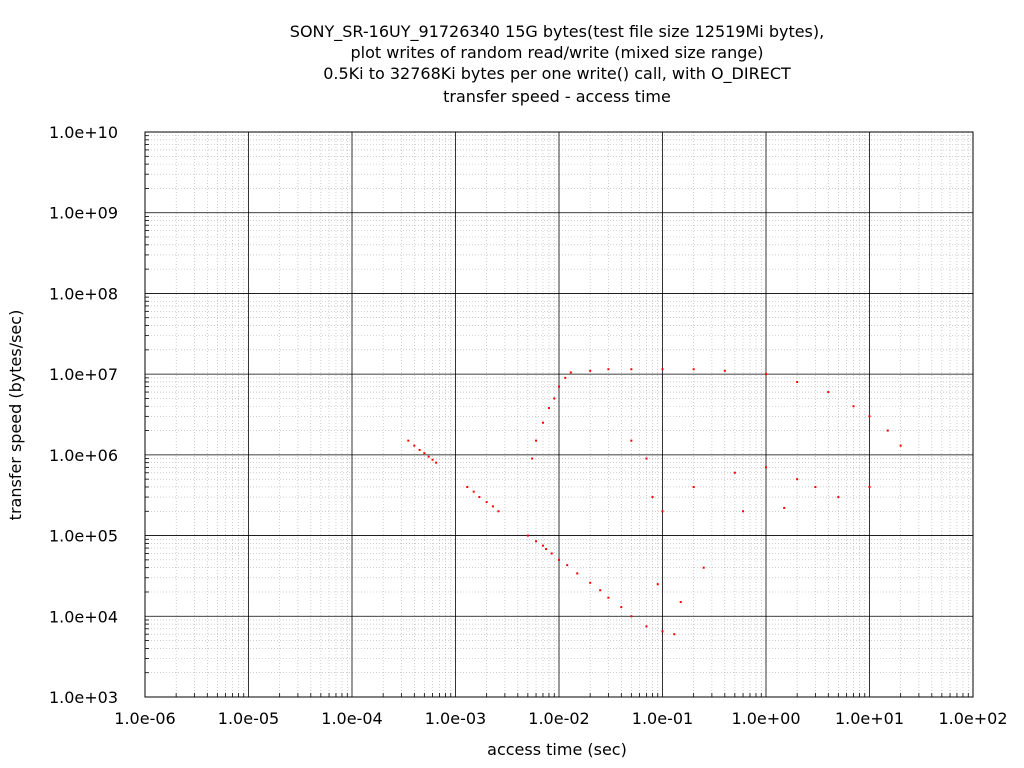 This screenshot has width=1024, height=768. What do you see at coordinates (765, 718) in the screenshot?
I see `x-tick-label: 1.0e+00` at bounding box center [765, 718].